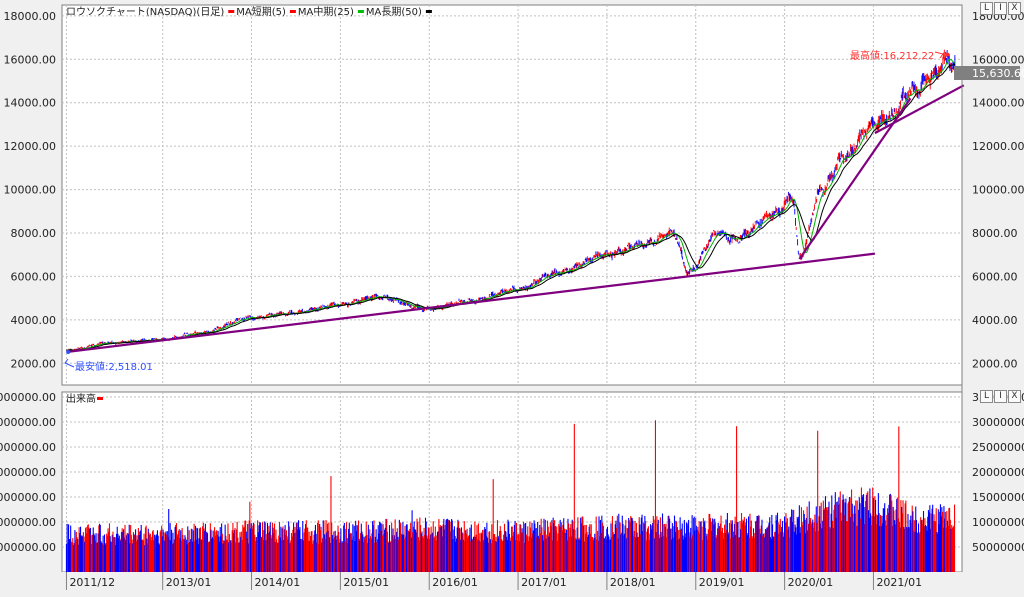  I want to click on price-tick-left: 16000.00, so click(30, 59).